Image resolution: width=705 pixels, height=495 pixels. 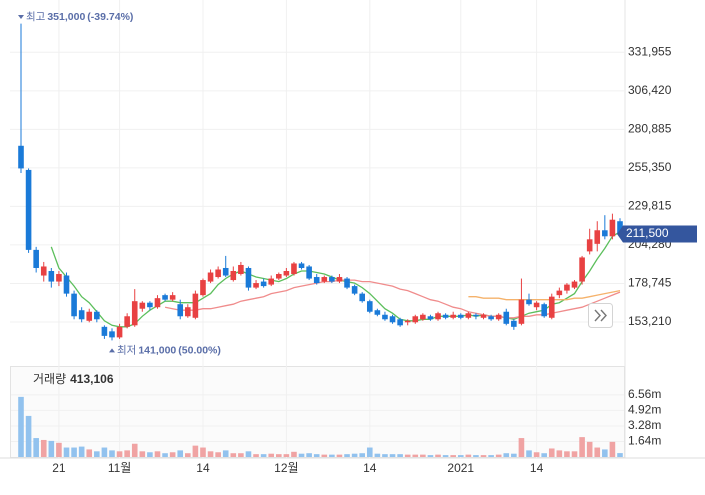 What do you see at coordinates (59, 468) in the screenshot?
I see `x-tick-label: 21` at bounding box center [59, 468].